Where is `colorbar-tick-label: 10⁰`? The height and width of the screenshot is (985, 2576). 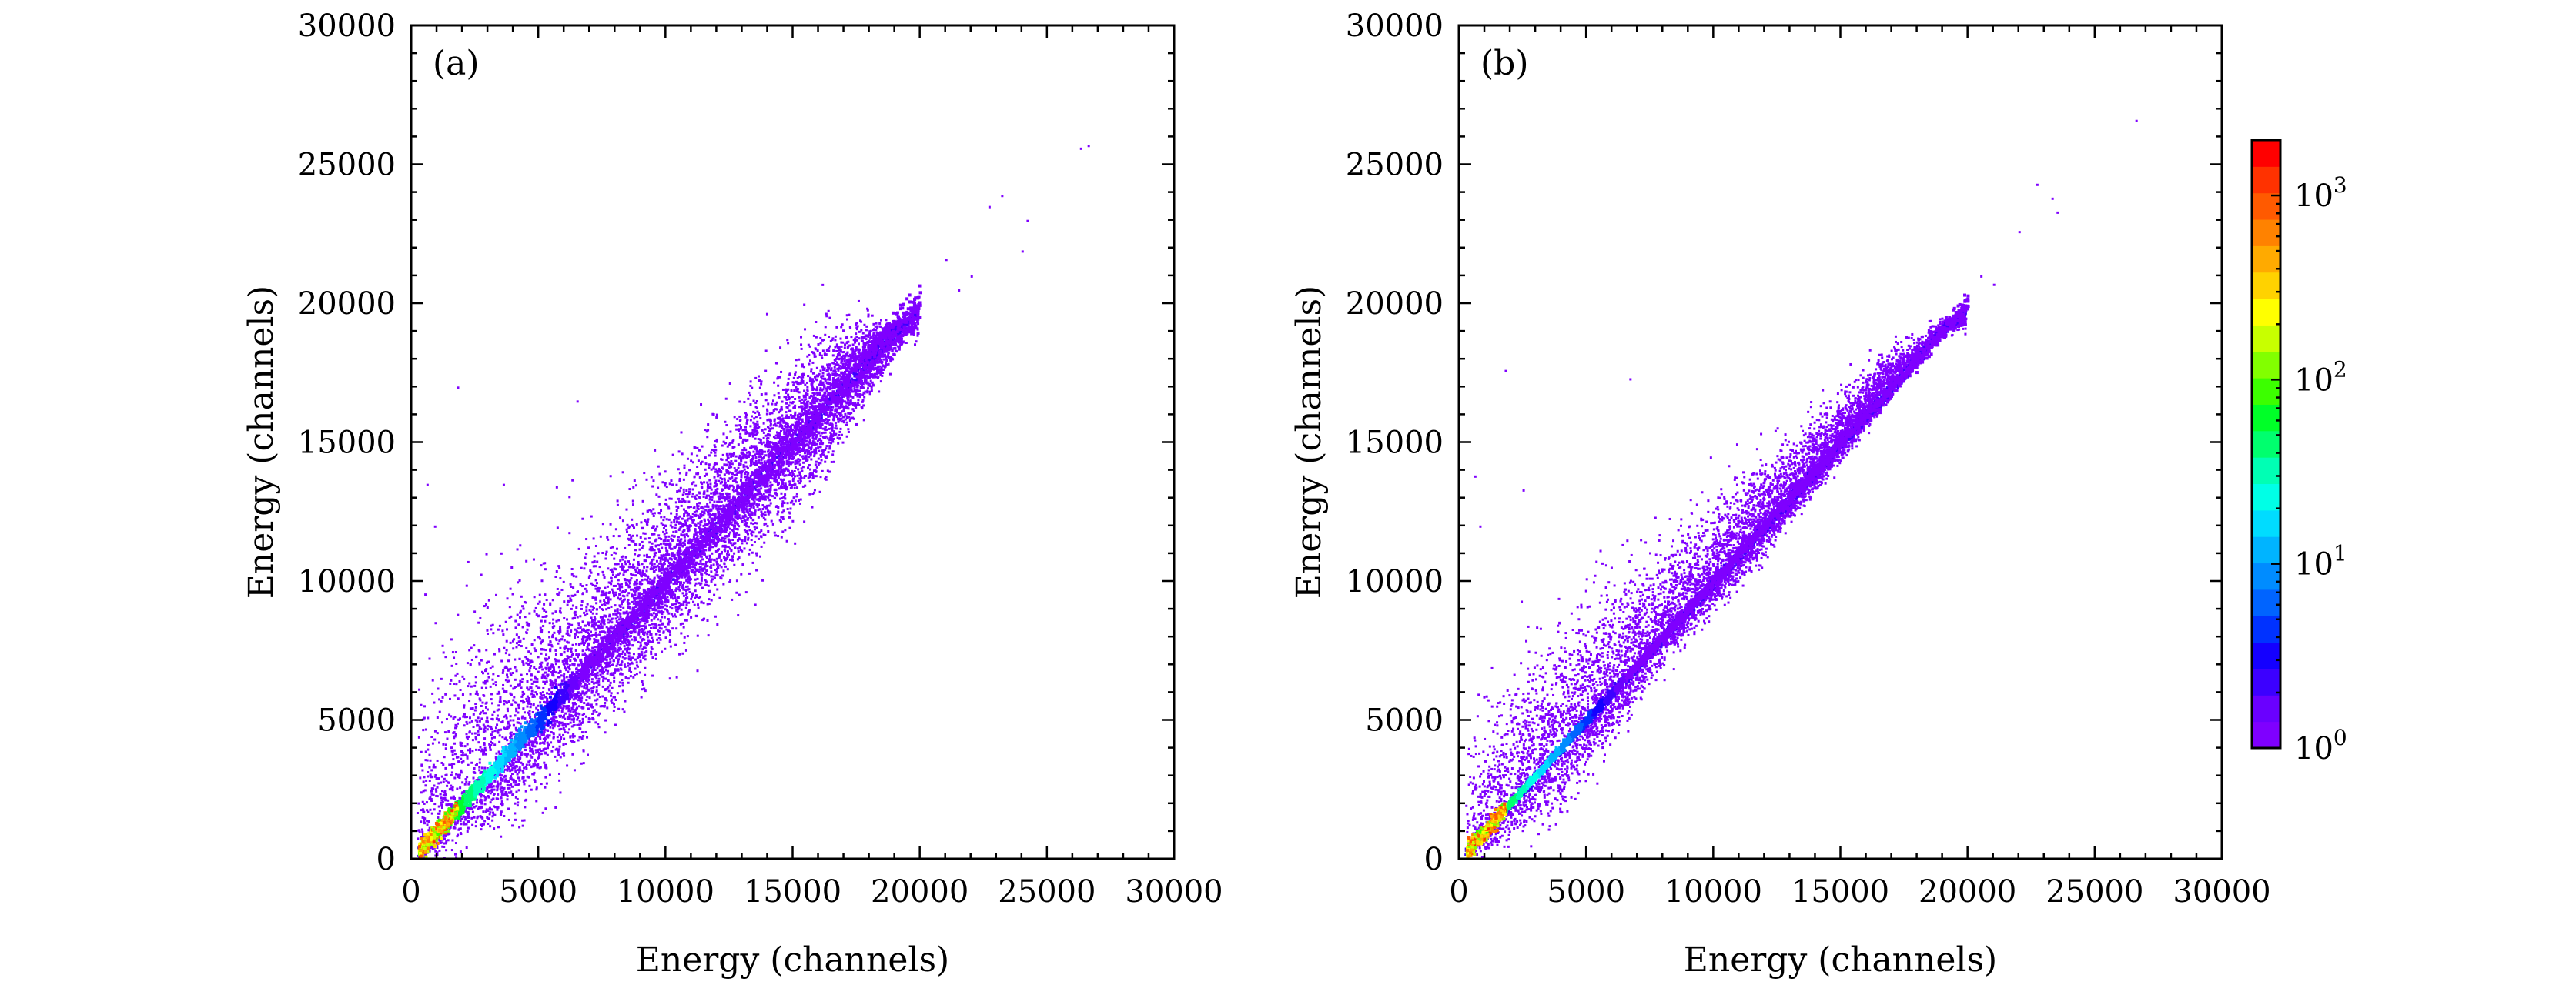 colorbar-tick-label: 10⁰ is located at coordinates (2320, 745).